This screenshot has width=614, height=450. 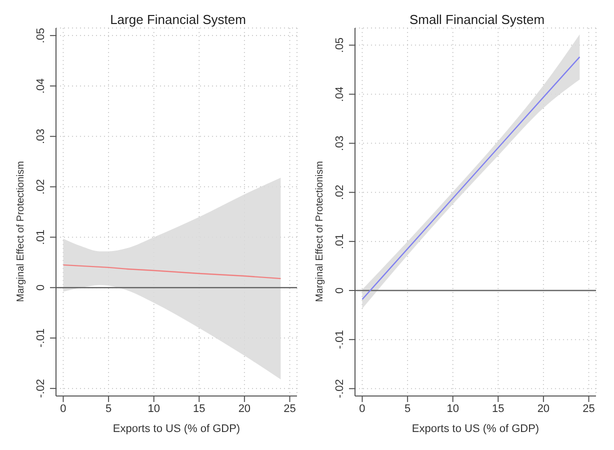 I want to click on chart-title: Small Financial System, so click(x=477, y=19).